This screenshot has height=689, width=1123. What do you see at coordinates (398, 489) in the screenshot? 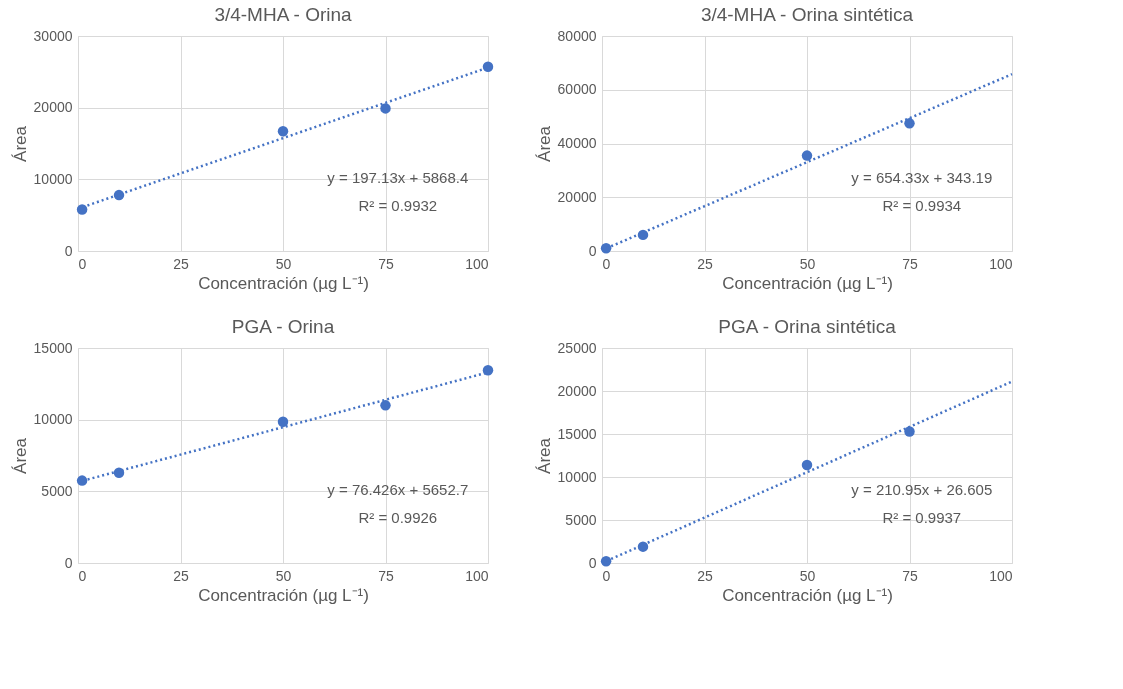
I see `annotation: y = 76.426x + 5652.7` at bounding box center [398, 489].